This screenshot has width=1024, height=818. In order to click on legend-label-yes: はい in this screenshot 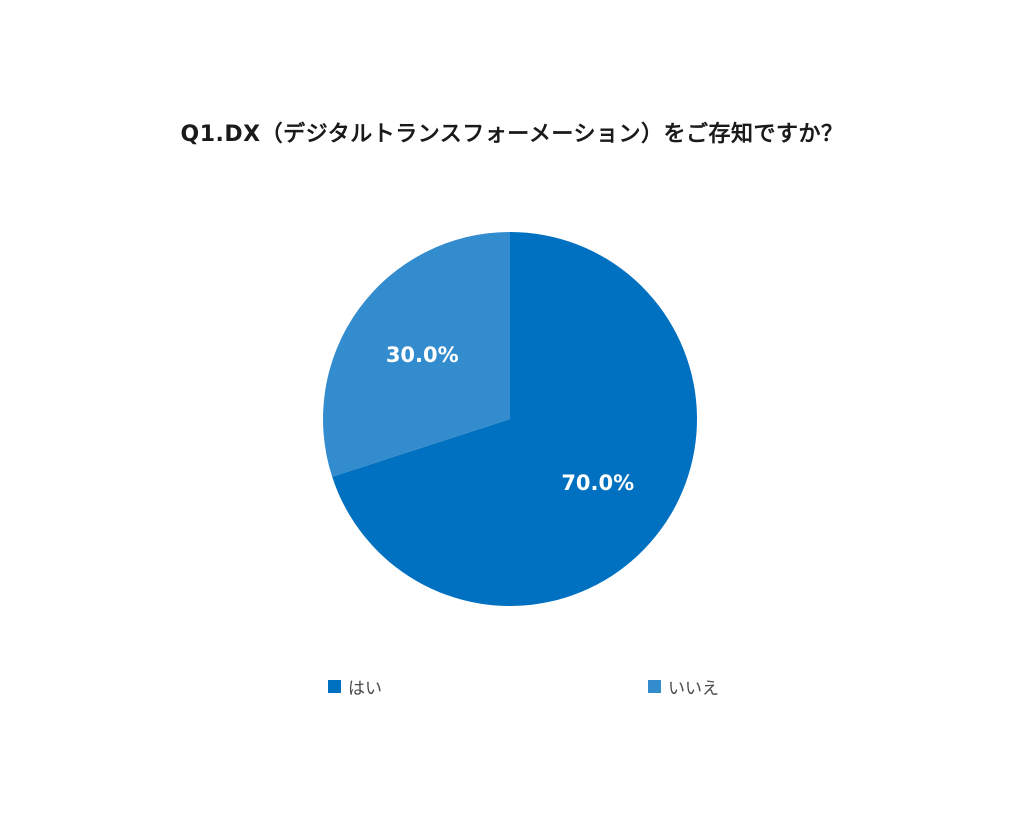, I will do `click(365, 689)`.